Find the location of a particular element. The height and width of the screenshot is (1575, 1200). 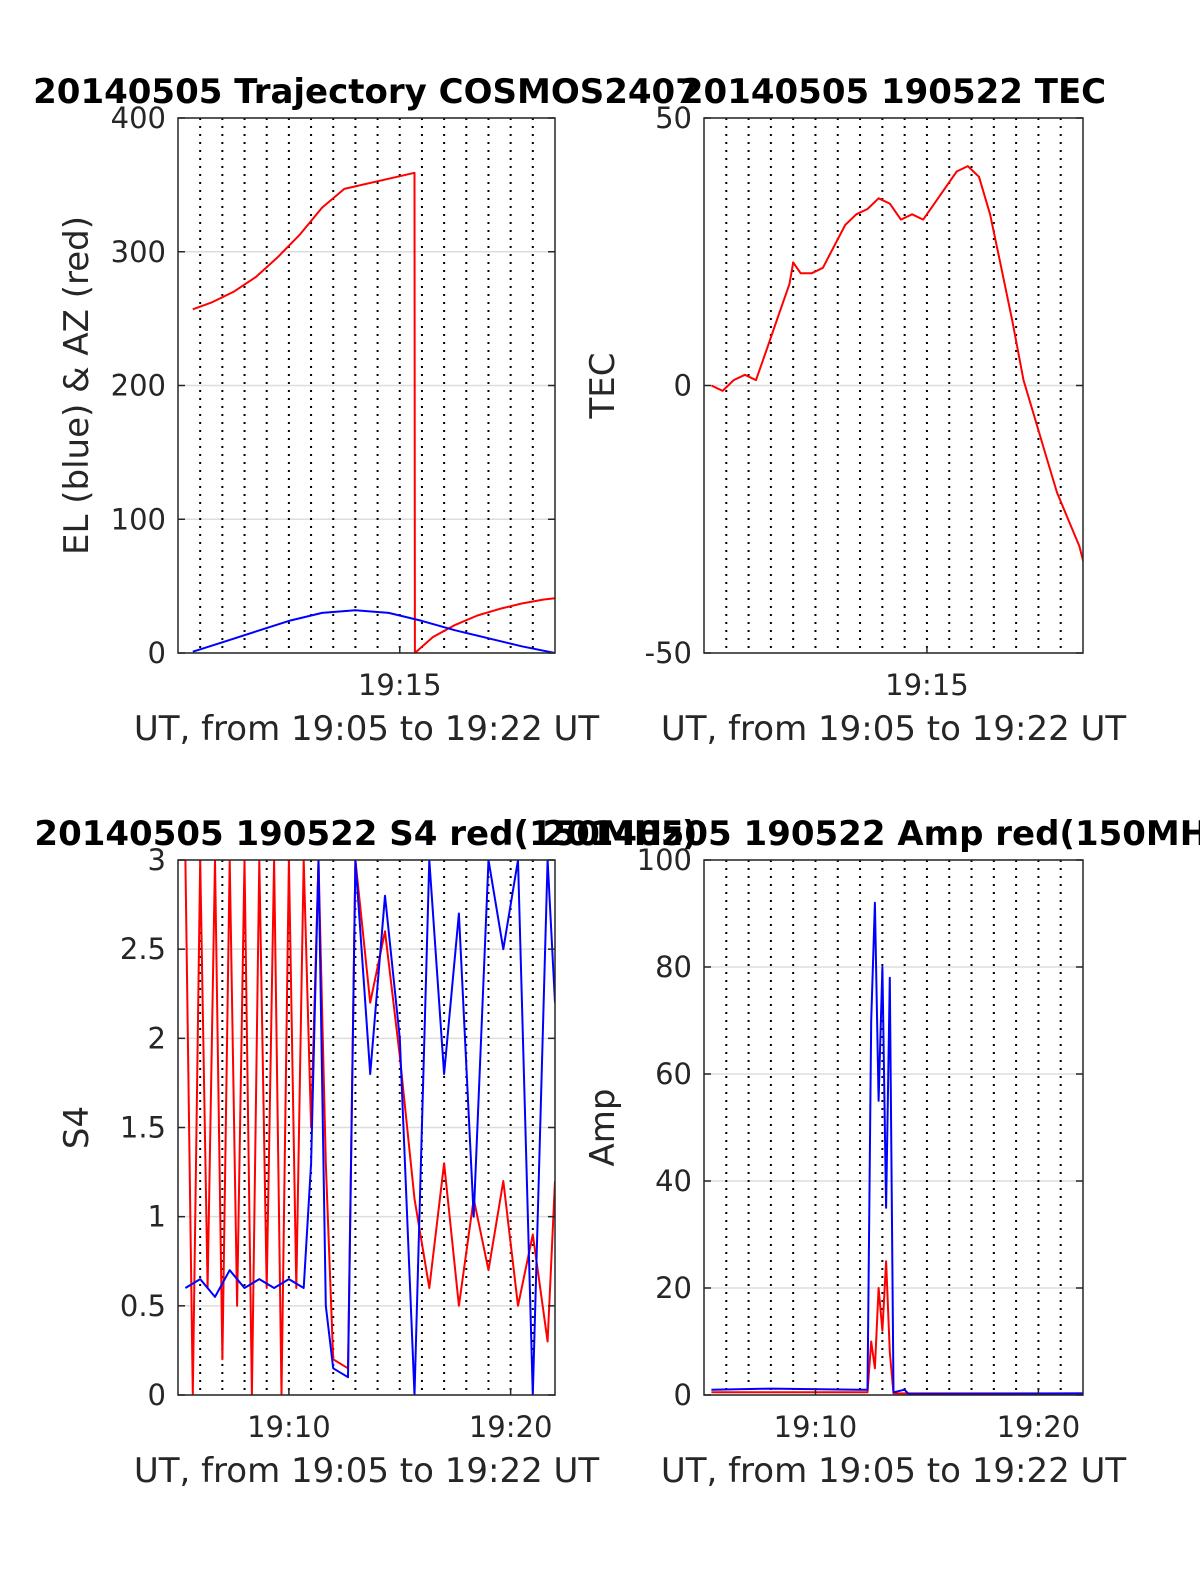

axes-frame is located at coordinates (893, 1127).